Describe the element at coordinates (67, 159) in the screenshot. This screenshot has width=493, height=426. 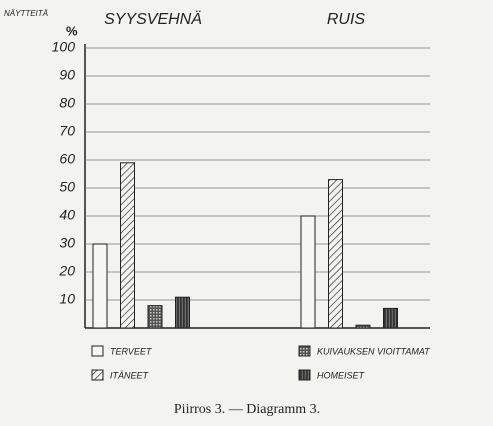
I see `y-tick-label: 60` at that location.